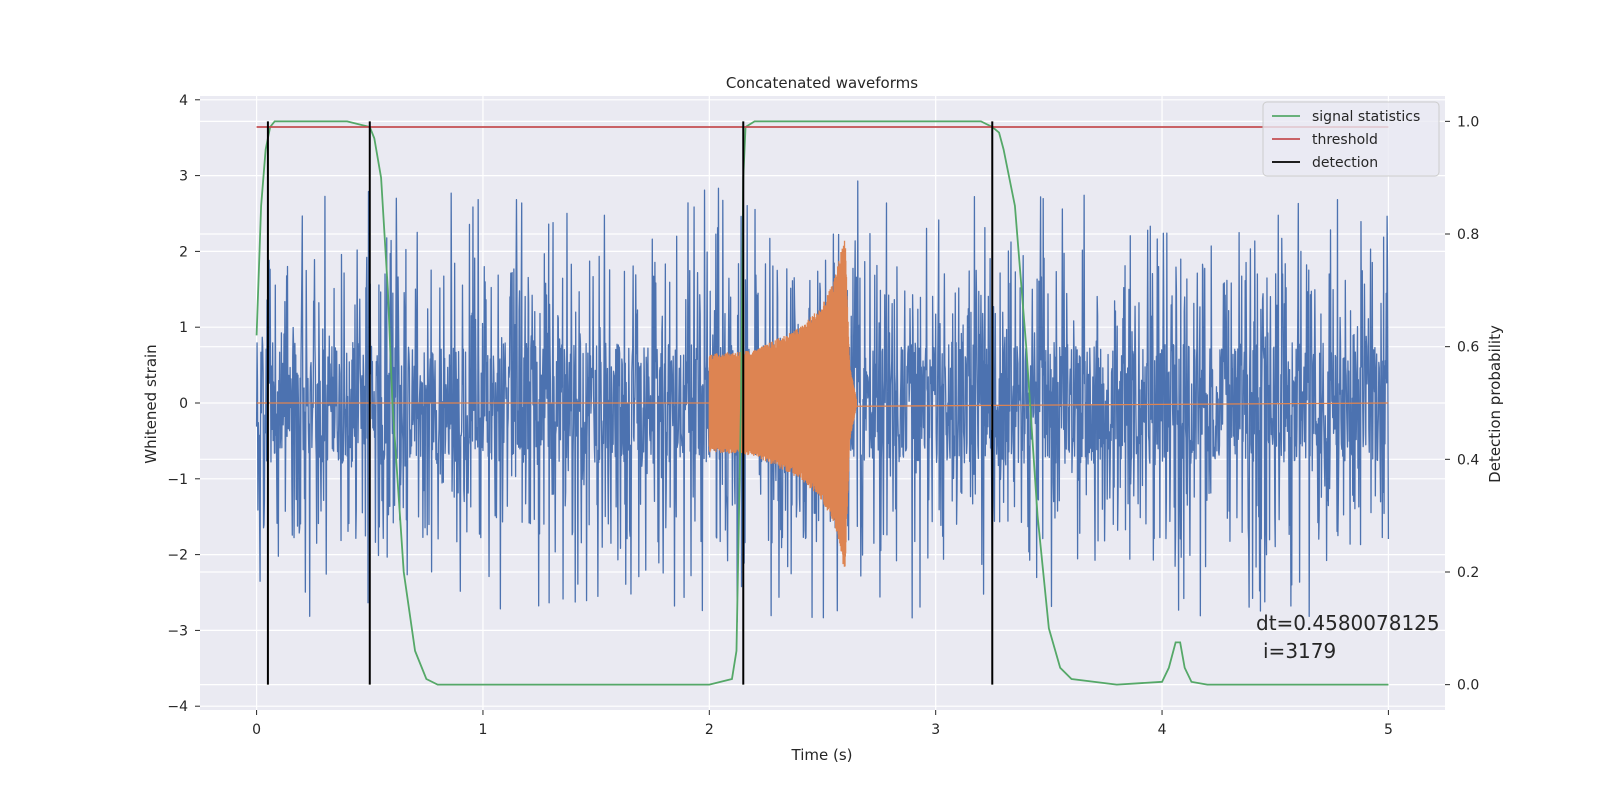  What do you see at coordinates (256, 730) in the screenshot?
I see `x-tick-label: 0` at bounding box center [256, 730].